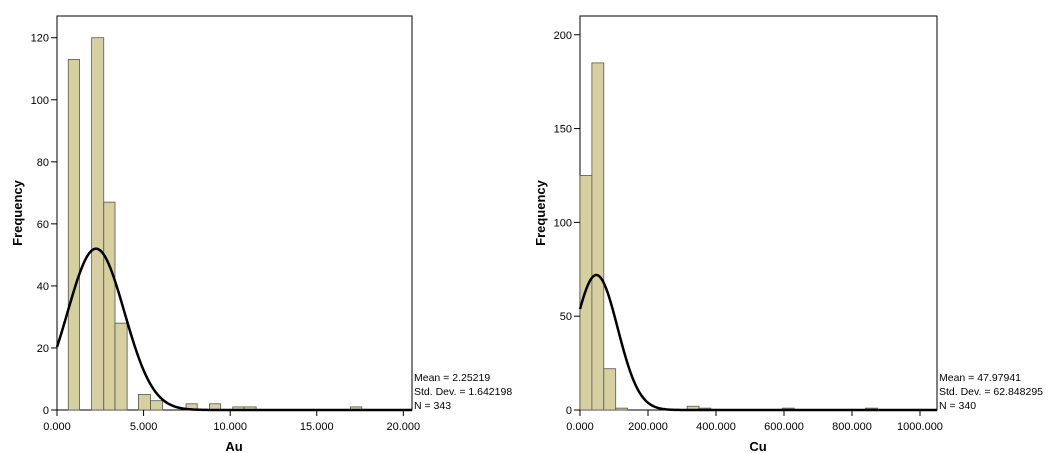 This screenshot has width=1058, height=453. What do you see at coordinates (233, 329) in the screenshot?
I see `au-normal-curve` at bounding box center [233, 329].